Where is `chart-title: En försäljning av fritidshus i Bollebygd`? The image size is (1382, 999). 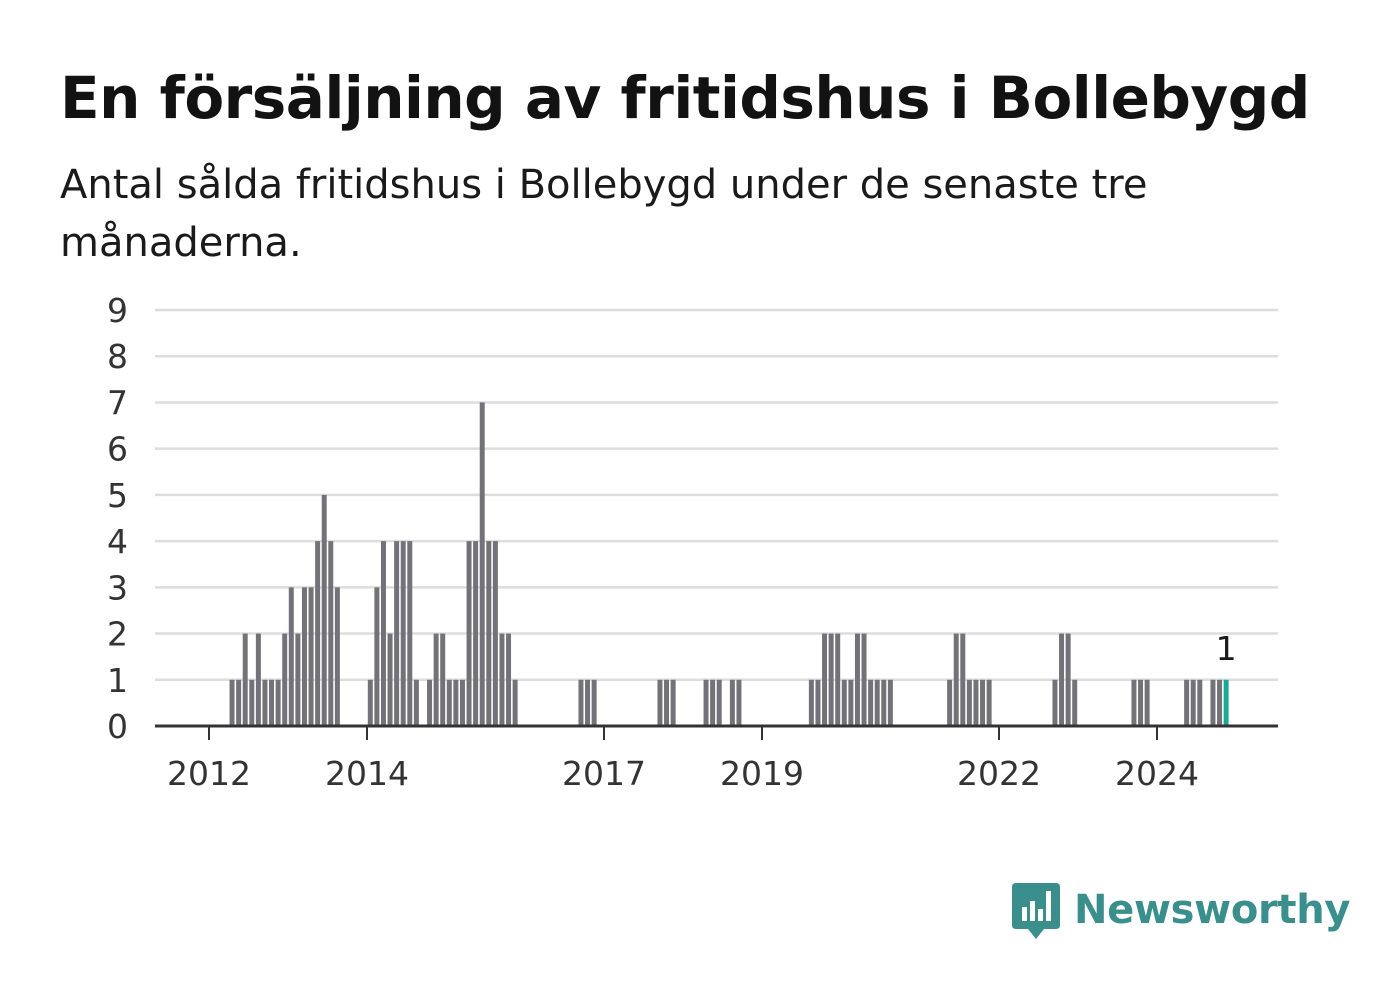 chart-title: En försäljning av fritidshus i Bollebygd is located at coordinates (685, 98).